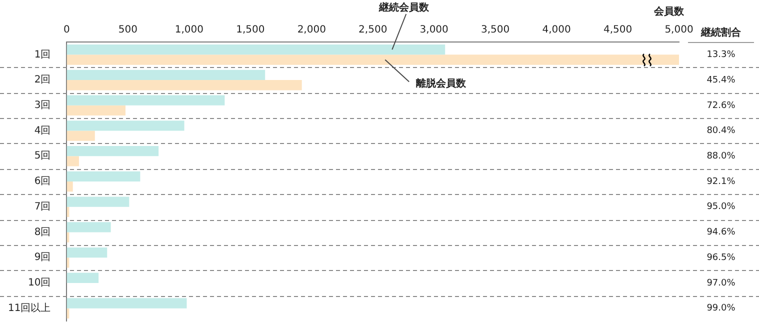 The image size is (759, 335). I want to click on x-tick-label: 500, so click(128, 30).